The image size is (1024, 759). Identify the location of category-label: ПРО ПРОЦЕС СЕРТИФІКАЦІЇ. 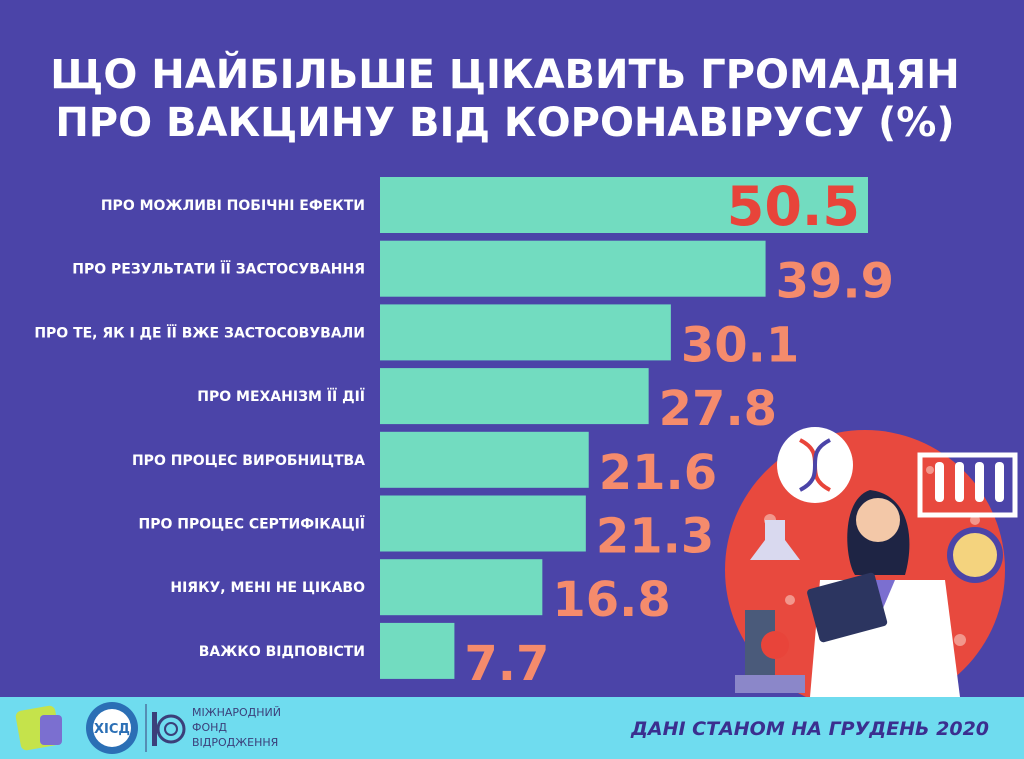
(252, 524).